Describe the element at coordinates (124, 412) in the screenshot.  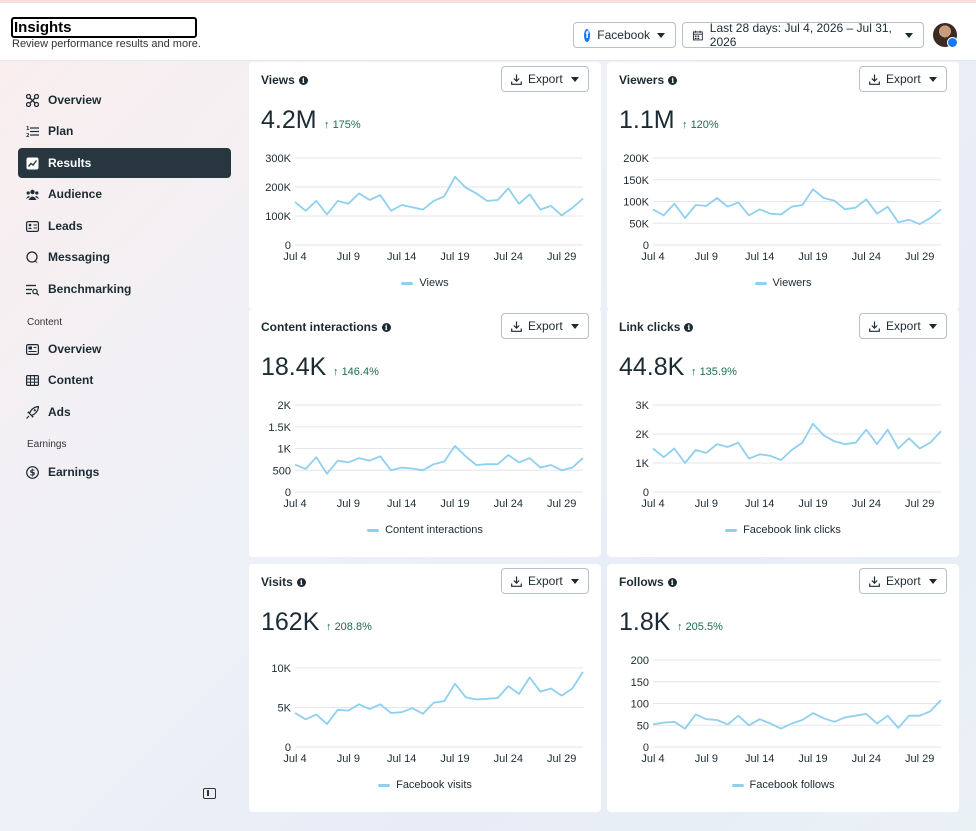
I see `sidebar-item-ads: Ads` at that location.